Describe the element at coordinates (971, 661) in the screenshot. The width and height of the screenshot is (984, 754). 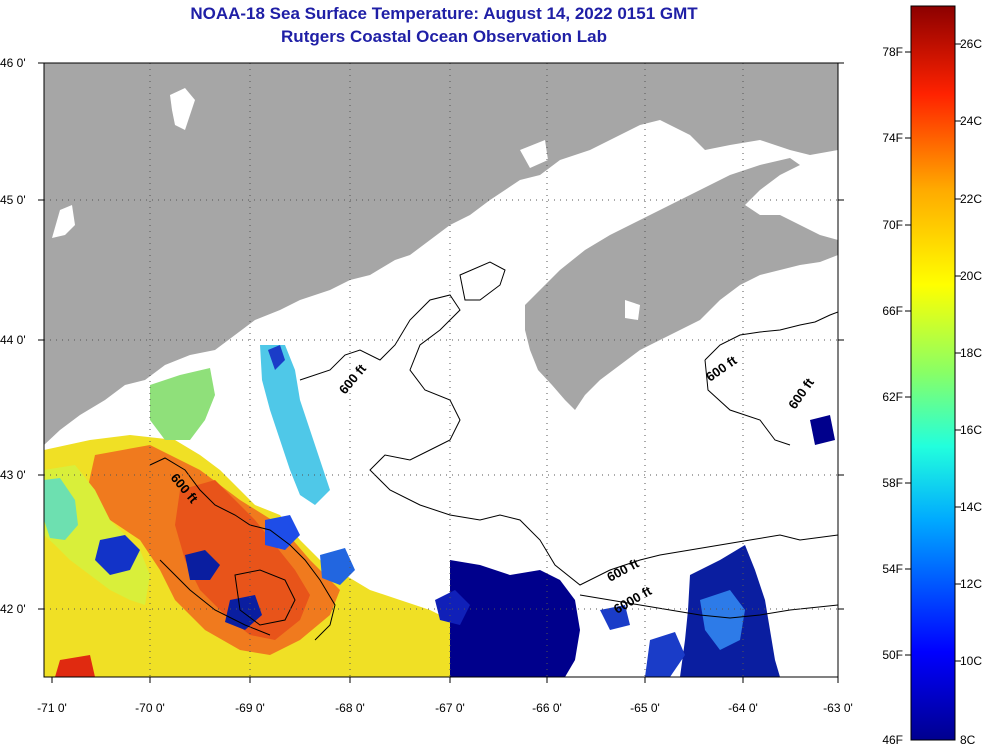
I see `celsius-label: 10C` at that location.